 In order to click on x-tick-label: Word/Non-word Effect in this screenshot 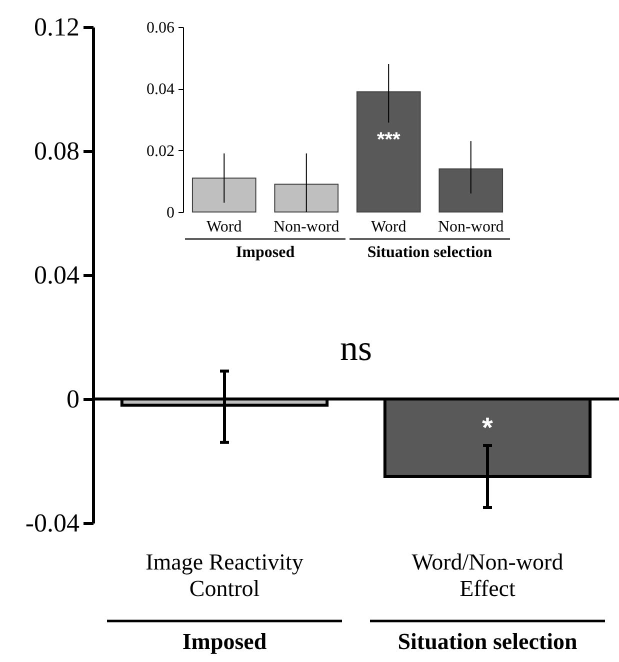, I will do `click(488, 575)`.